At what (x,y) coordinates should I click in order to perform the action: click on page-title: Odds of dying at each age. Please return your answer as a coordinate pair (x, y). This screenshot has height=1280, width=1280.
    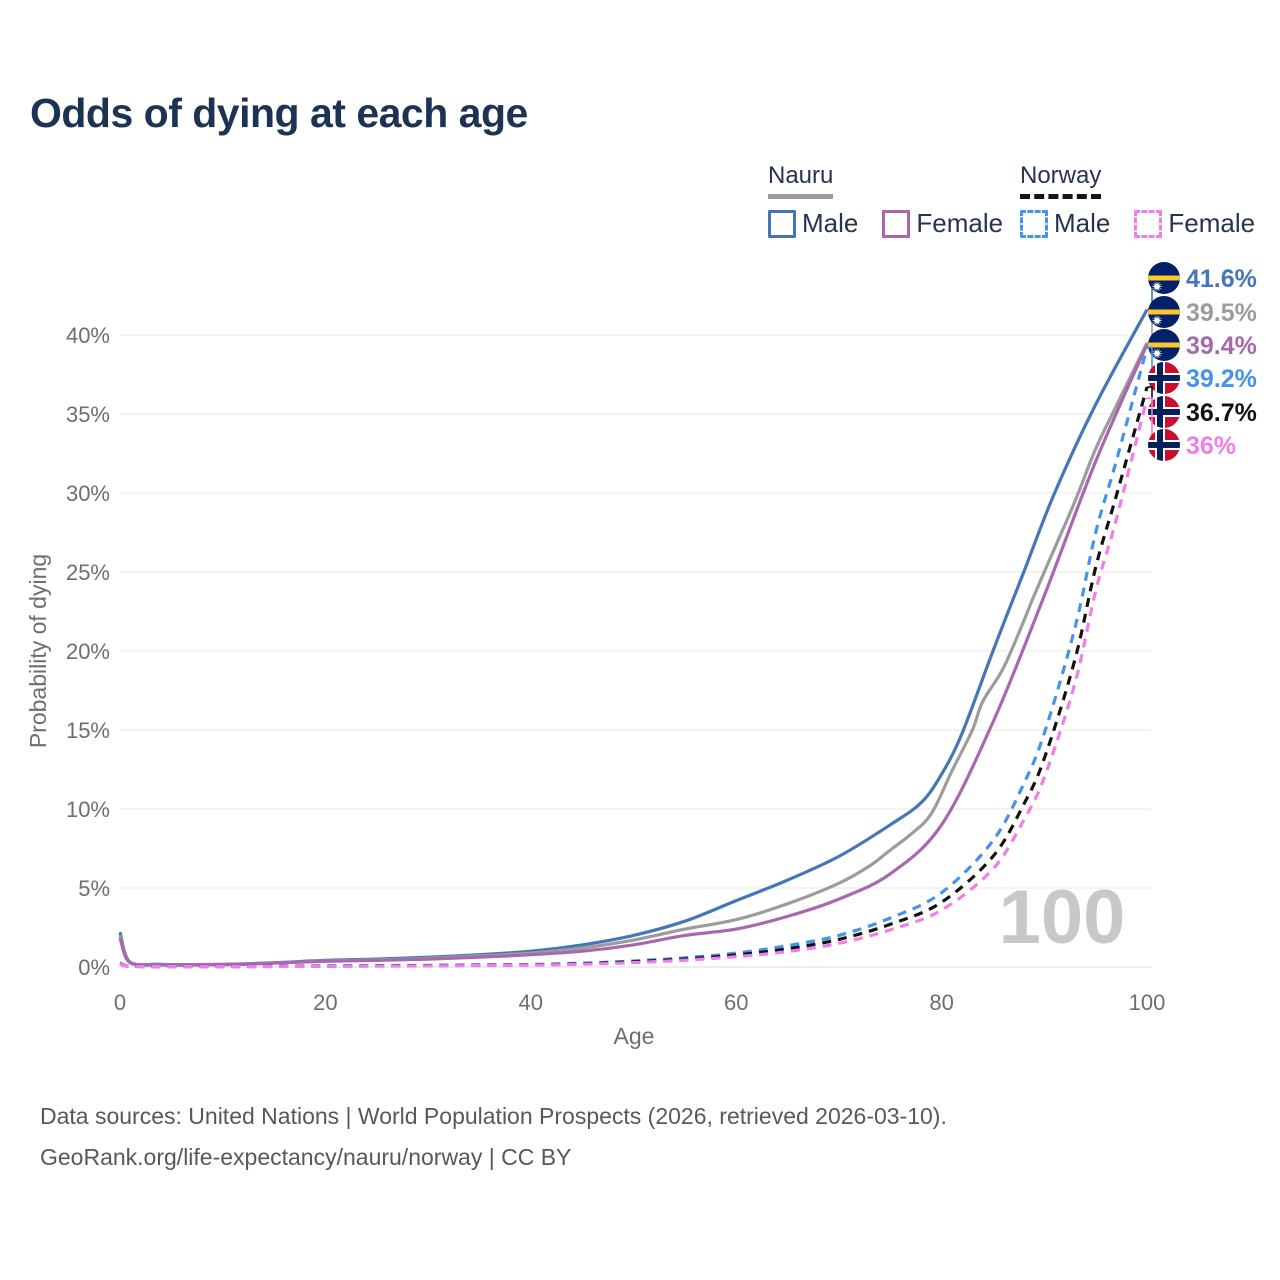
    Looking at the image, I should click on (279, 113).